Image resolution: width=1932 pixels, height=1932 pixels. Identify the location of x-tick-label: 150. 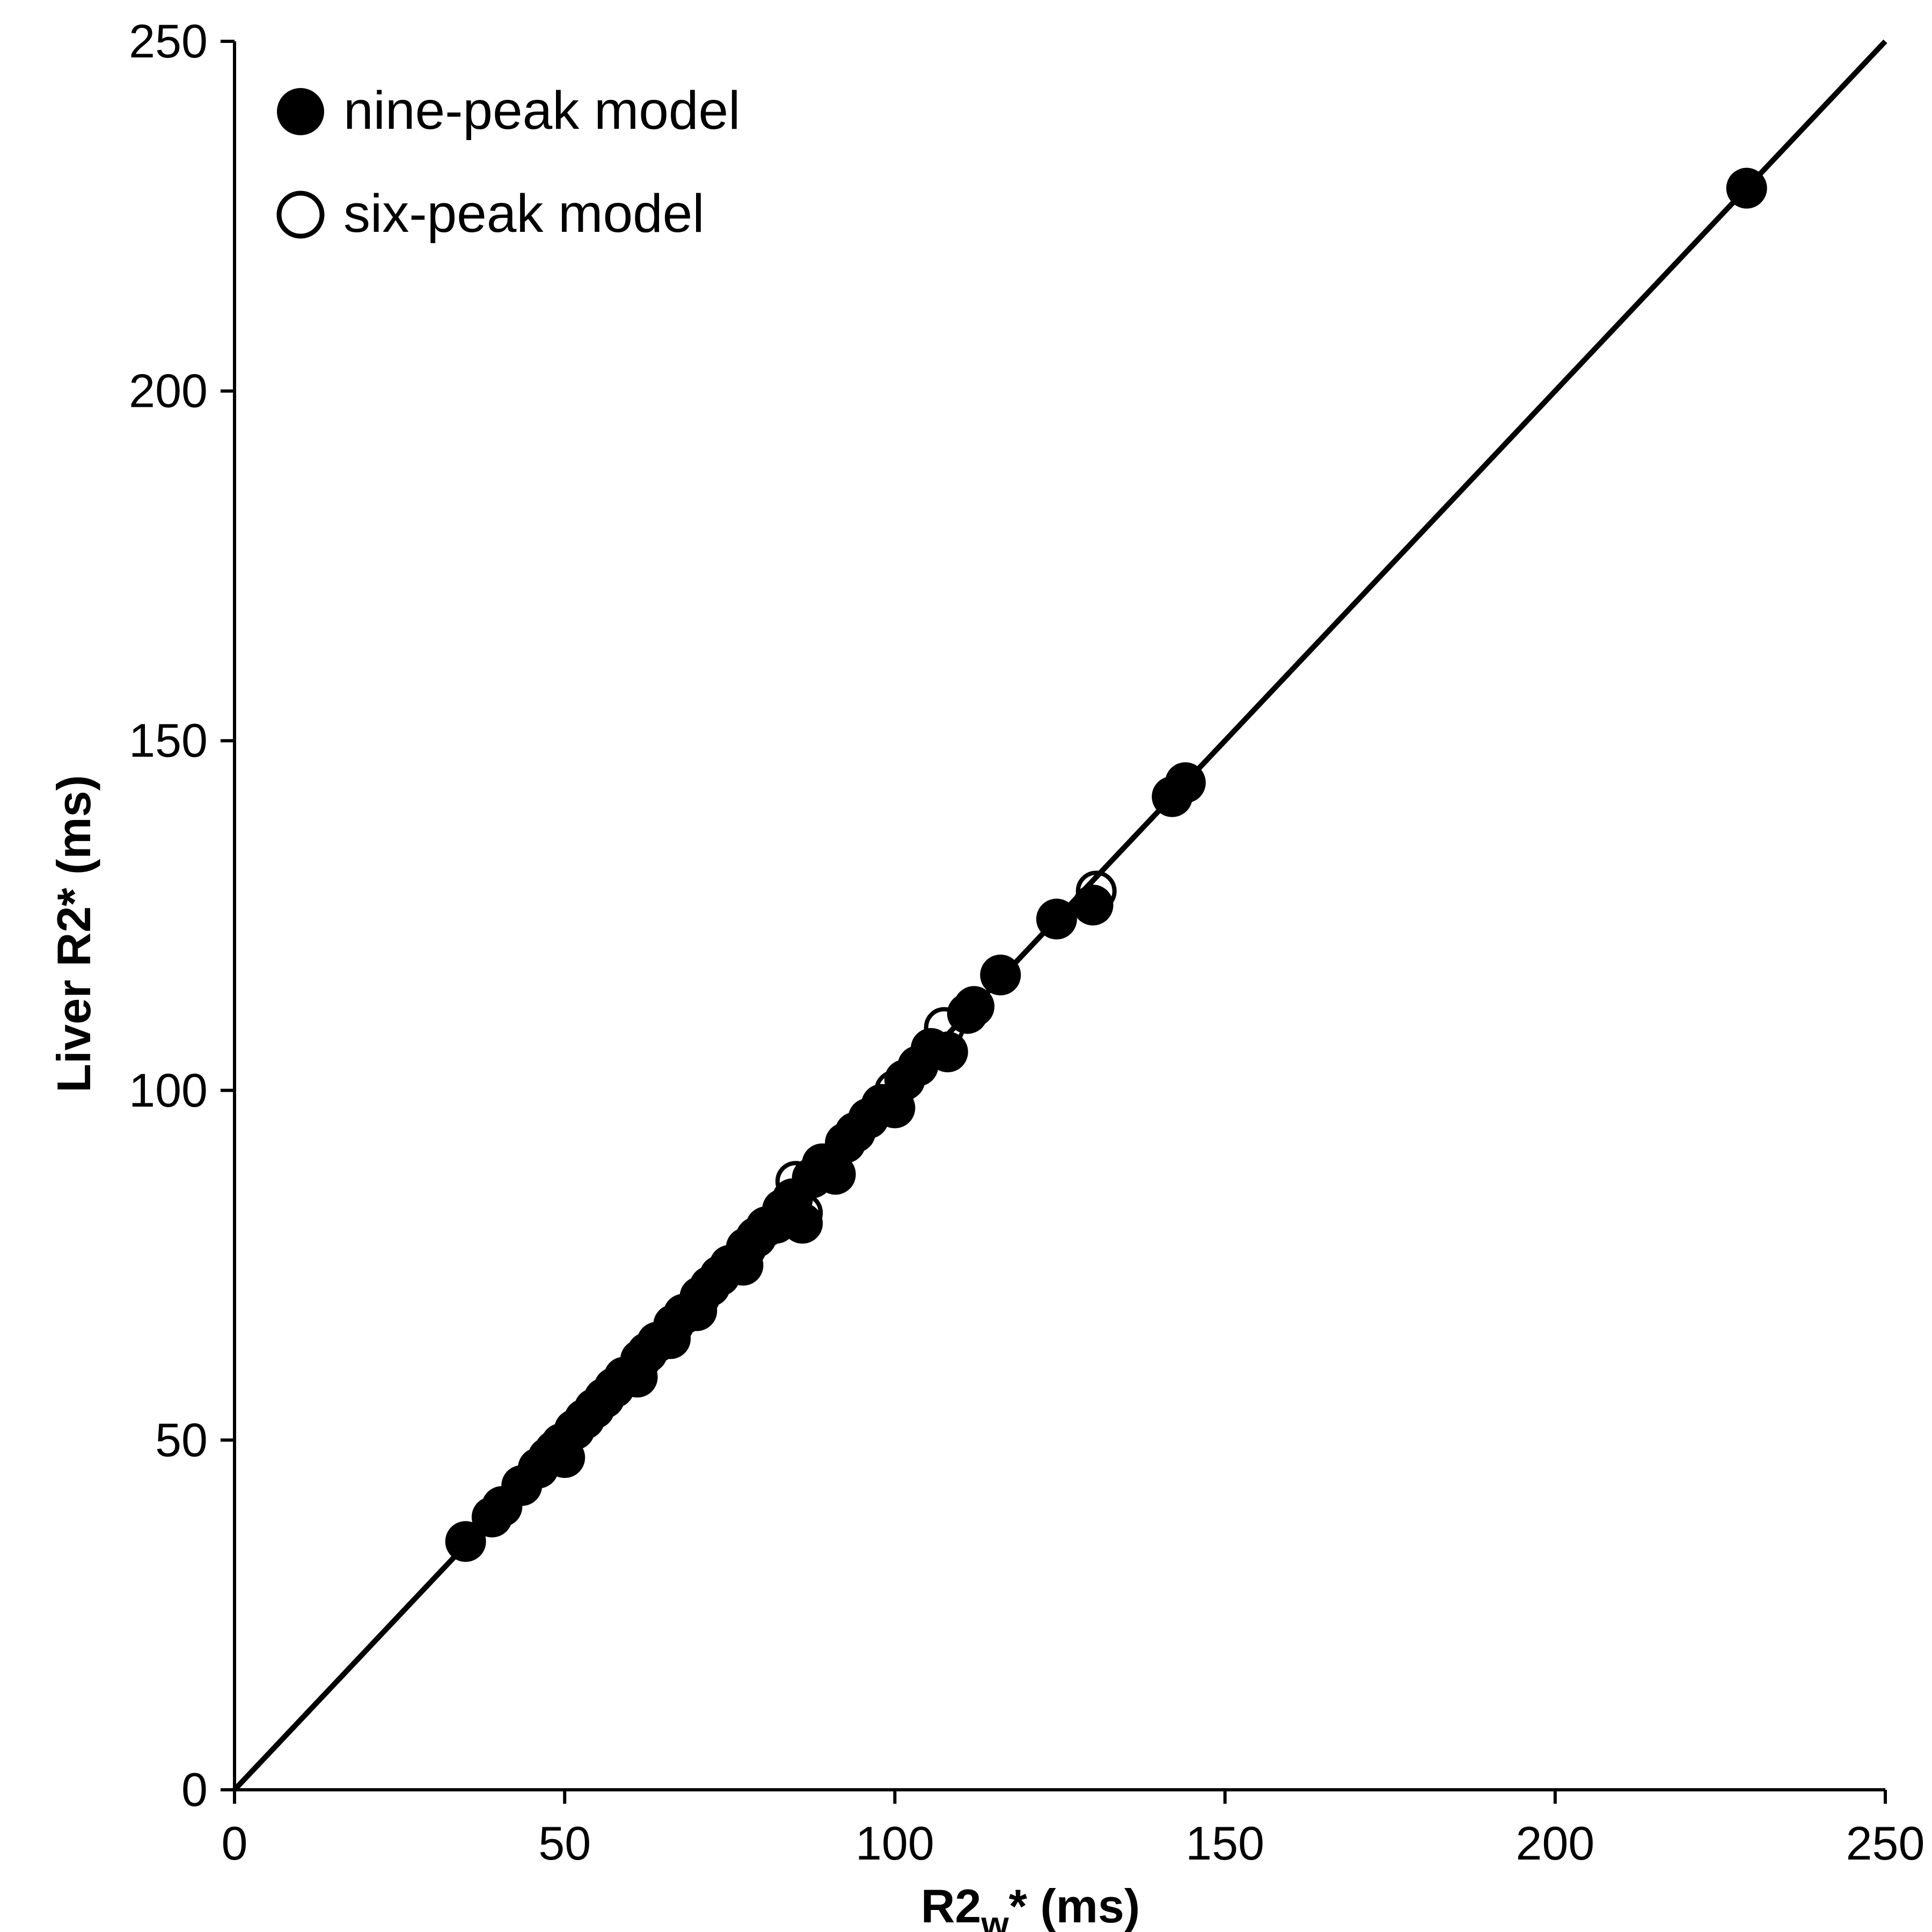
(1224, 1843).